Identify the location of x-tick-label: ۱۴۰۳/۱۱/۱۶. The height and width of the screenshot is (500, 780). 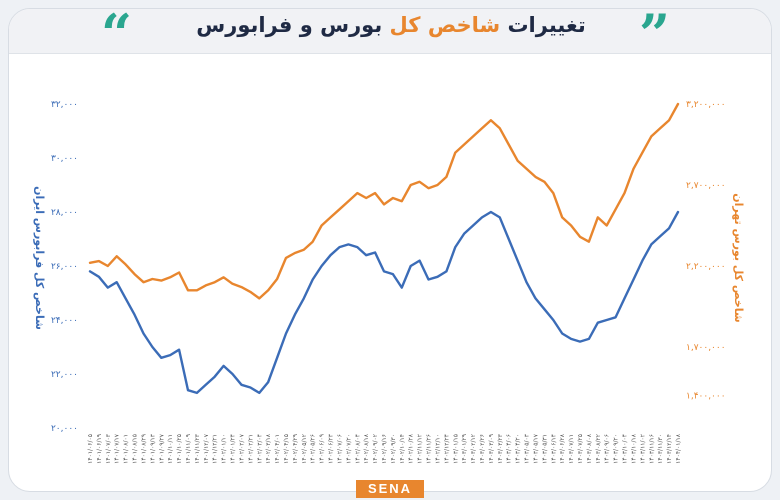
(651, 449).